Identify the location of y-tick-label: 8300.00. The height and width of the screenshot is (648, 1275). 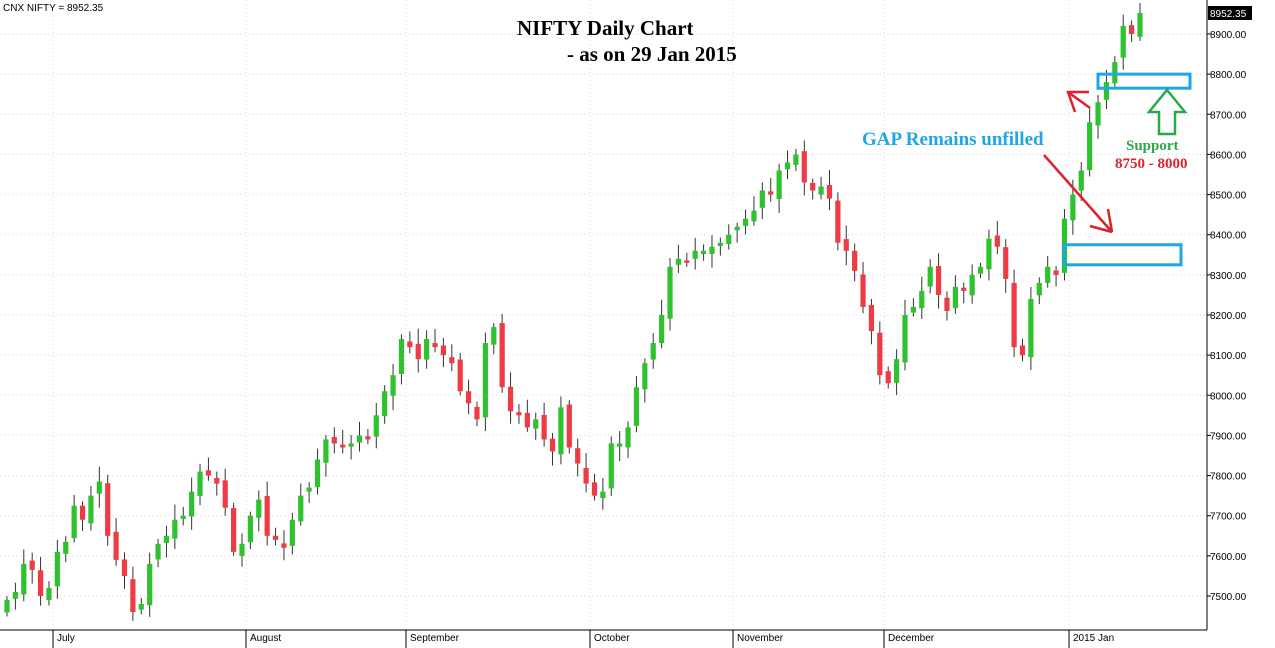
(1228, 276).